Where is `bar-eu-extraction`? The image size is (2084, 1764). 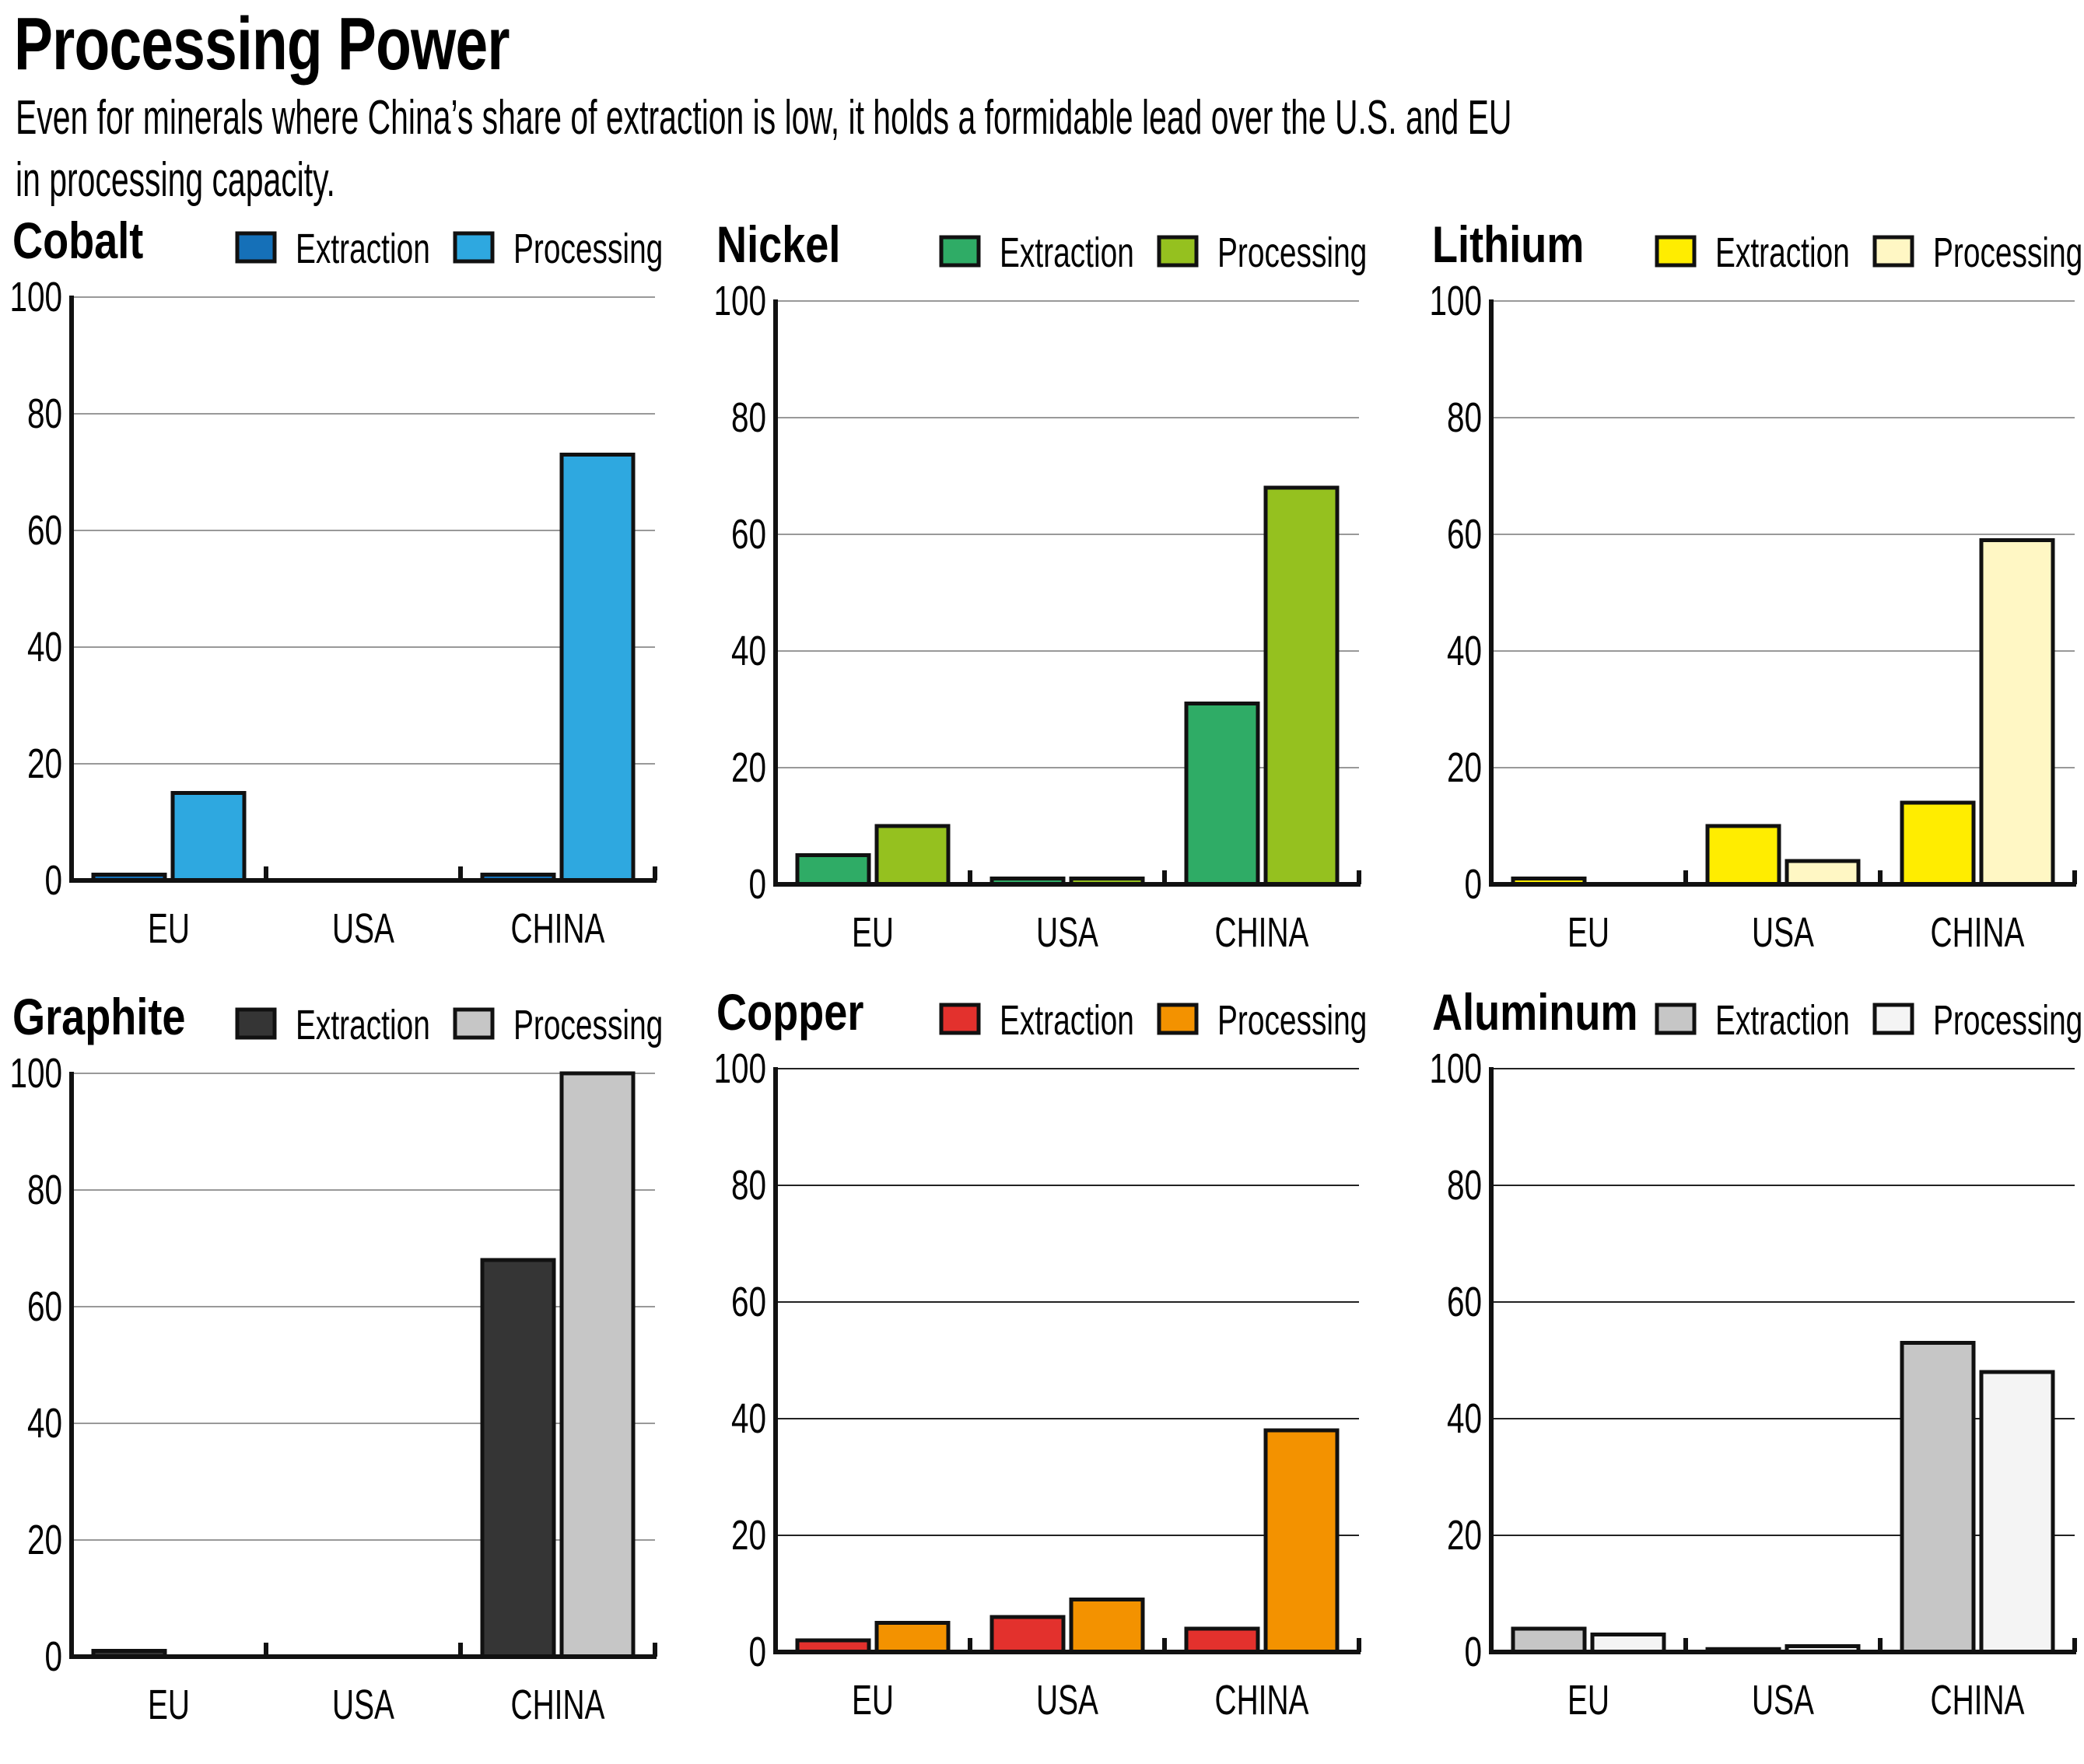
bar-eu-extraction is located at coordinates (833, 870).